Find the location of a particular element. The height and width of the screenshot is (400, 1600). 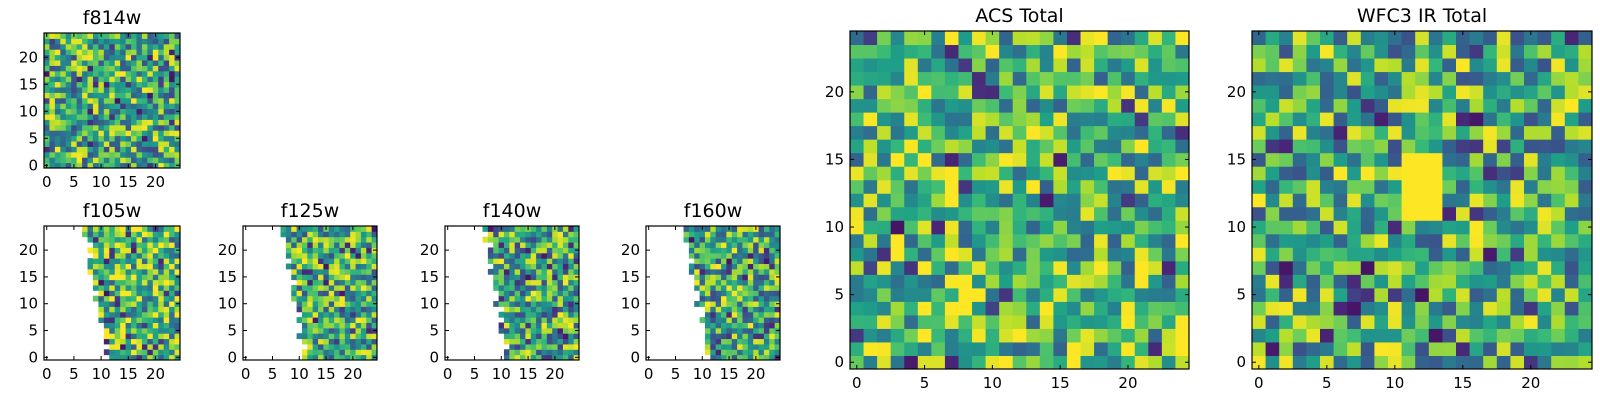

y-tick-label: 0 is located at coordinates (232, 357).